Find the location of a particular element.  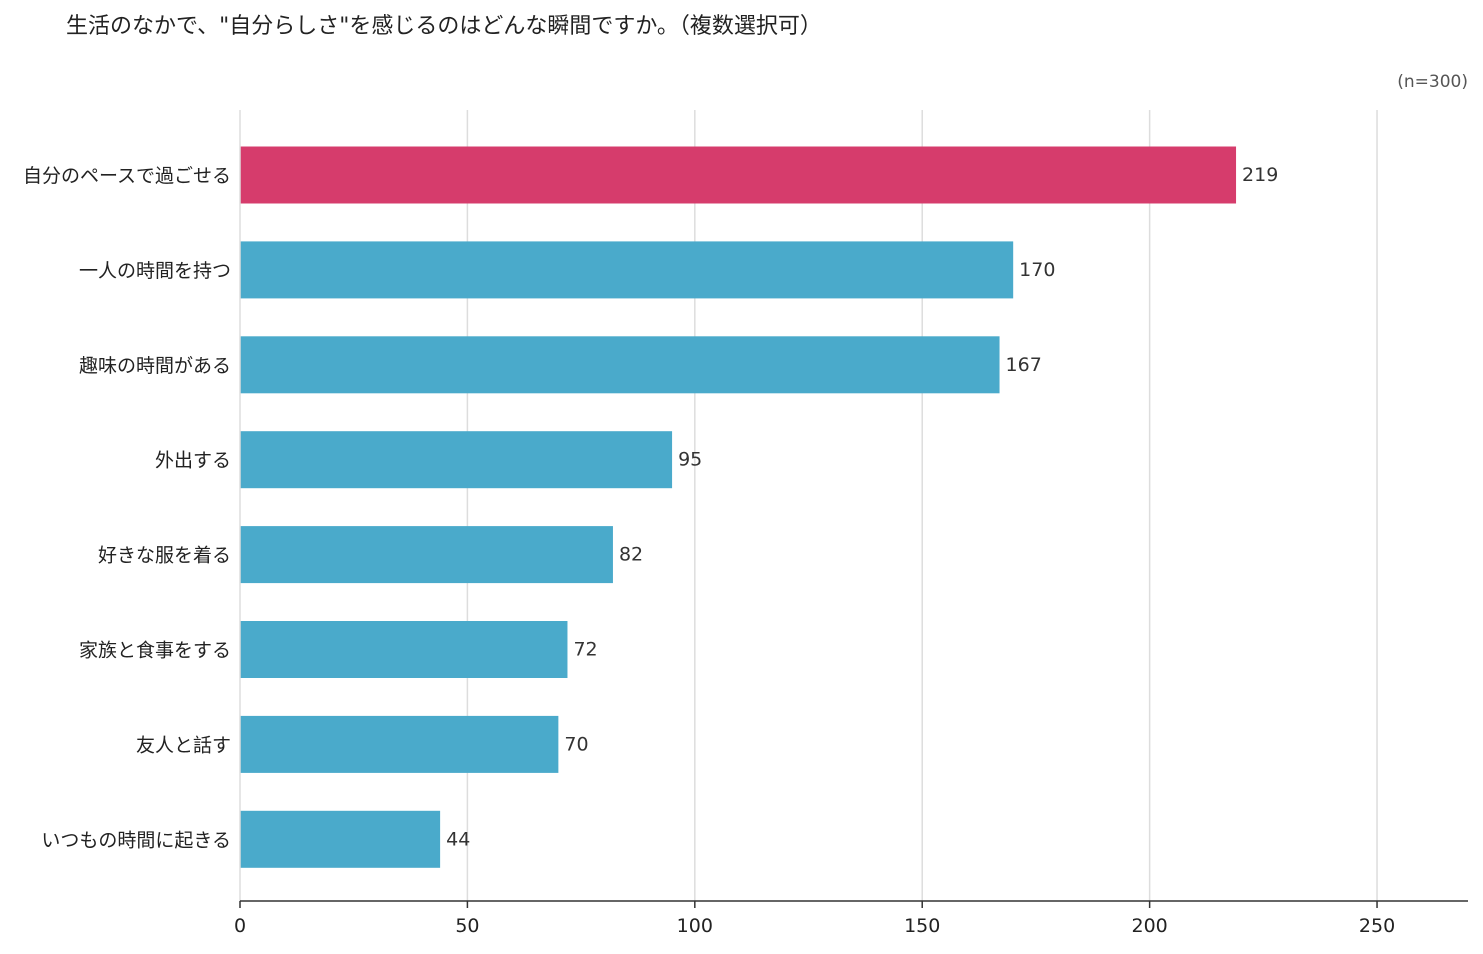

value-label: 170 is located at coordinates (1037, 270).